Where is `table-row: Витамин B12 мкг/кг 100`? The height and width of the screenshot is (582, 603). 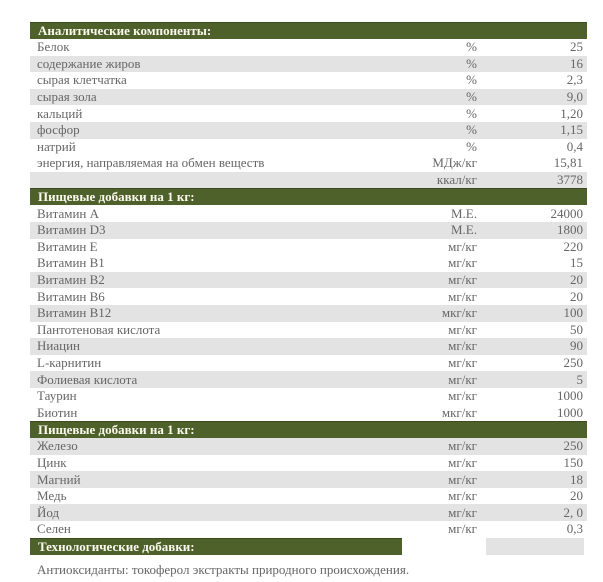
table-row: Витамин B12 мкг/кг 100 is located at coordinates (308, 313).